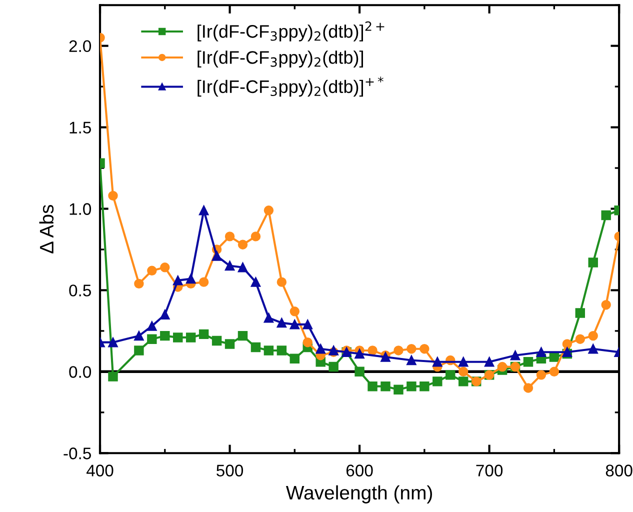  I want to click on y-tick-label: 0.0, so click(80, 372).